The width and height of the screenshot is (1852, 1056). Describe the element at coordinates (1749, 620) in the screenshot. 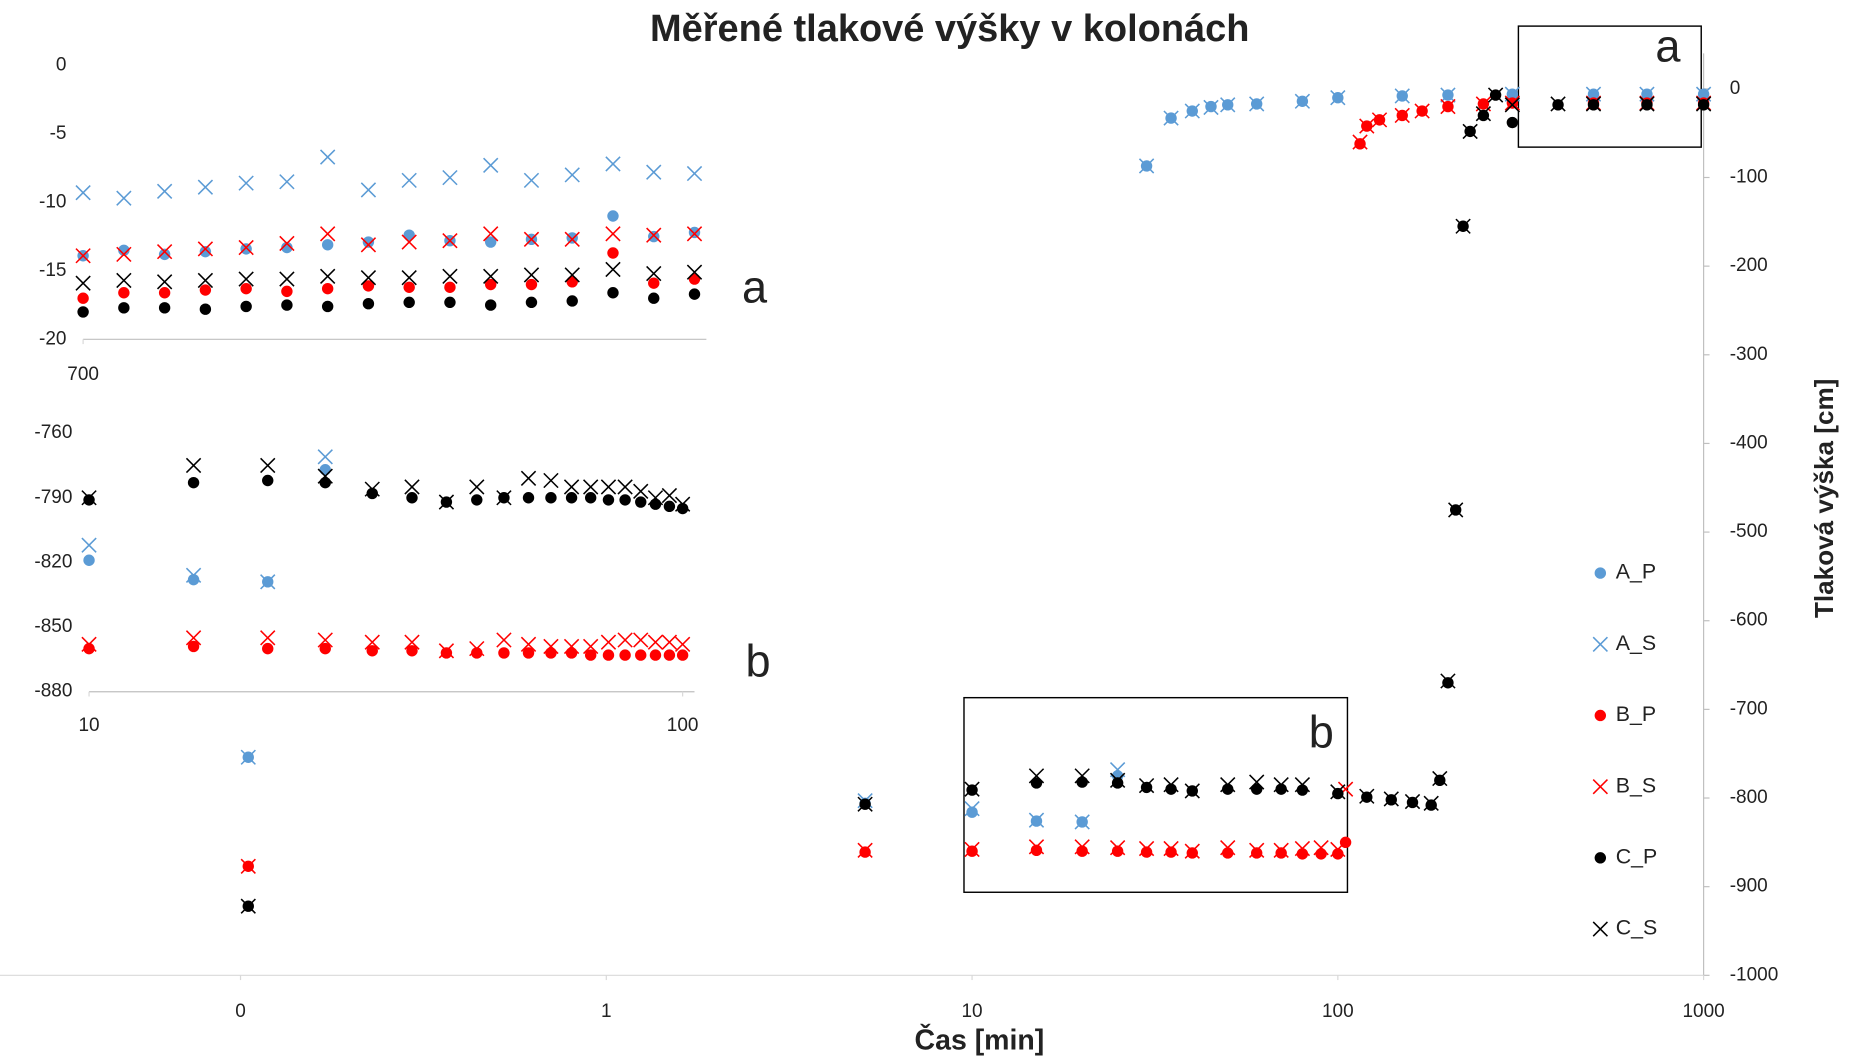

I see `y-tick-label: -600` at that location.